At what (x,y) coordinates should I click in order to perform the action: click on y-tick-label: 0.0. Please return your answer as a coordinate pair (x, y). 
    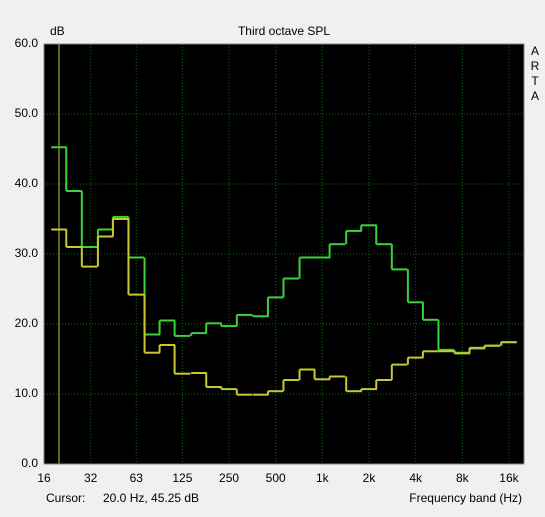
    Looking at the image, I should click on (29, 463).